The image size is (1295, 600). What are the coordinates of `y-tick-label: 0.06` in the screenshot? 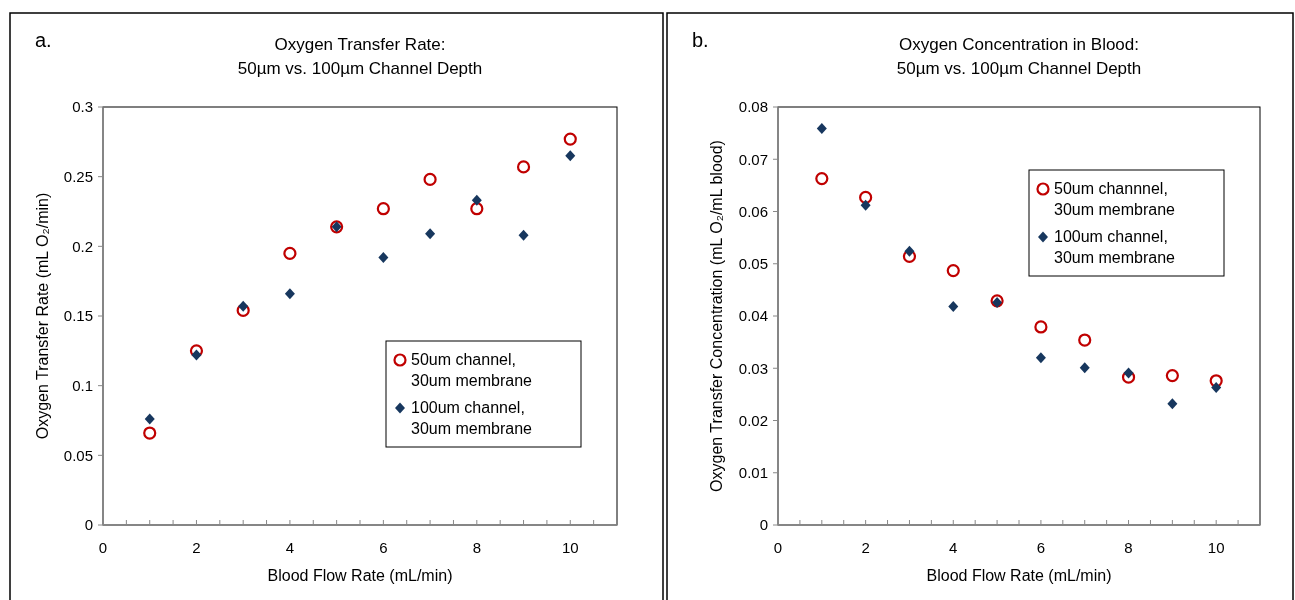 It's located at (753, 211).